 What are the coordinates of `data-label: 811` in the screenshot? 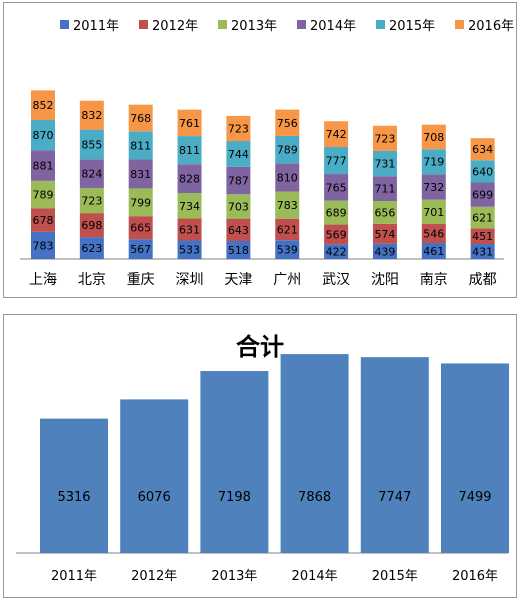 It's located at (140, 145).